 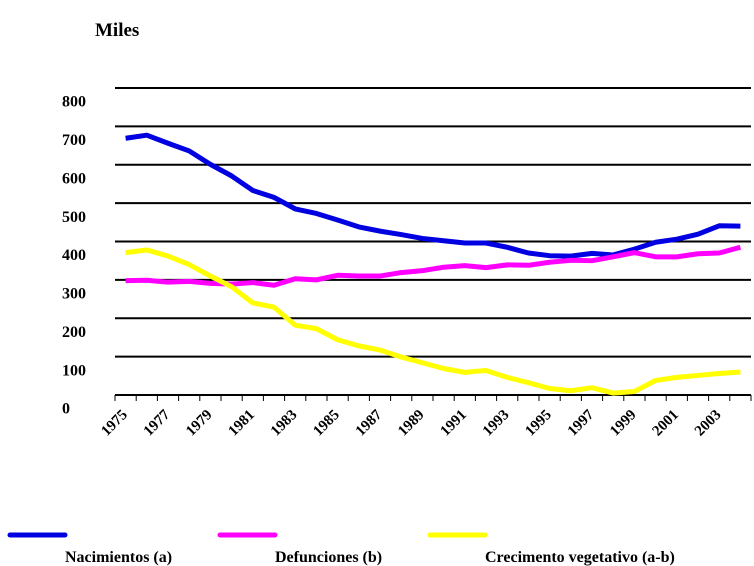 What do you see at coordinates (66, 409) in the screenshot?
I see `y-tick-label: 0` at bounding box center [66, 409].